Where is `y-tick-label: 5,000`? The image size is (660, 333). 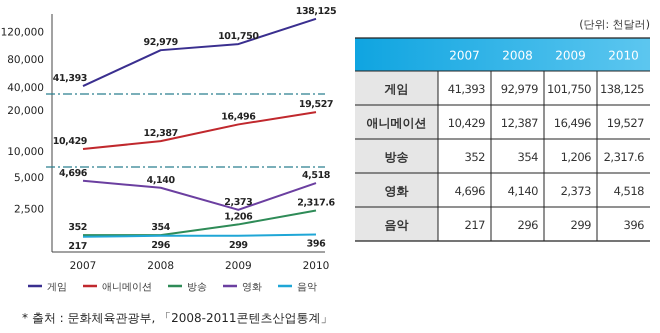 y-tick-label: 5,000 is located at coordinates (29, 178).